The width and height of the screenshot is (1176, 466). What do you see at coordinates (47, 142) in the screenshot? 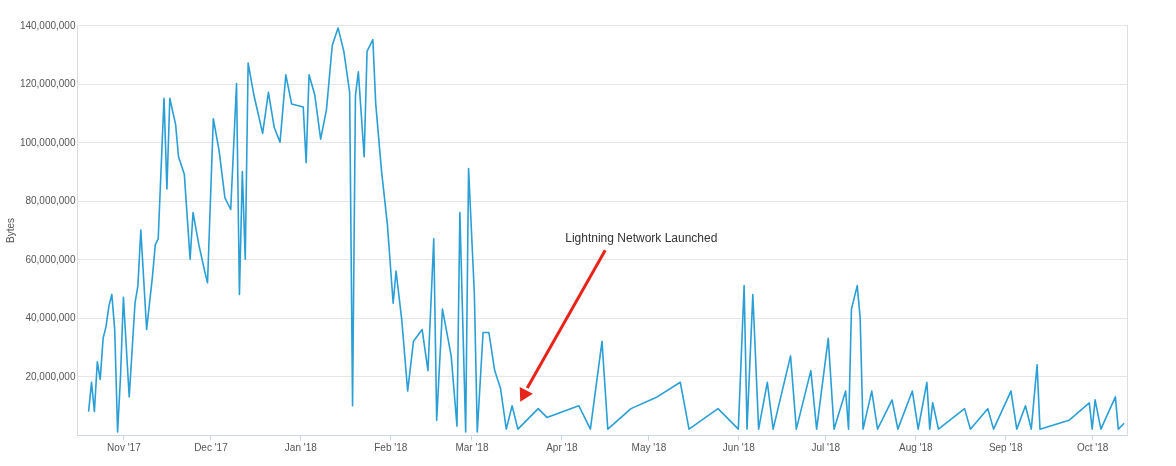
I see `y-tick-label: 100,000,000` at bounding box center [47, 142].